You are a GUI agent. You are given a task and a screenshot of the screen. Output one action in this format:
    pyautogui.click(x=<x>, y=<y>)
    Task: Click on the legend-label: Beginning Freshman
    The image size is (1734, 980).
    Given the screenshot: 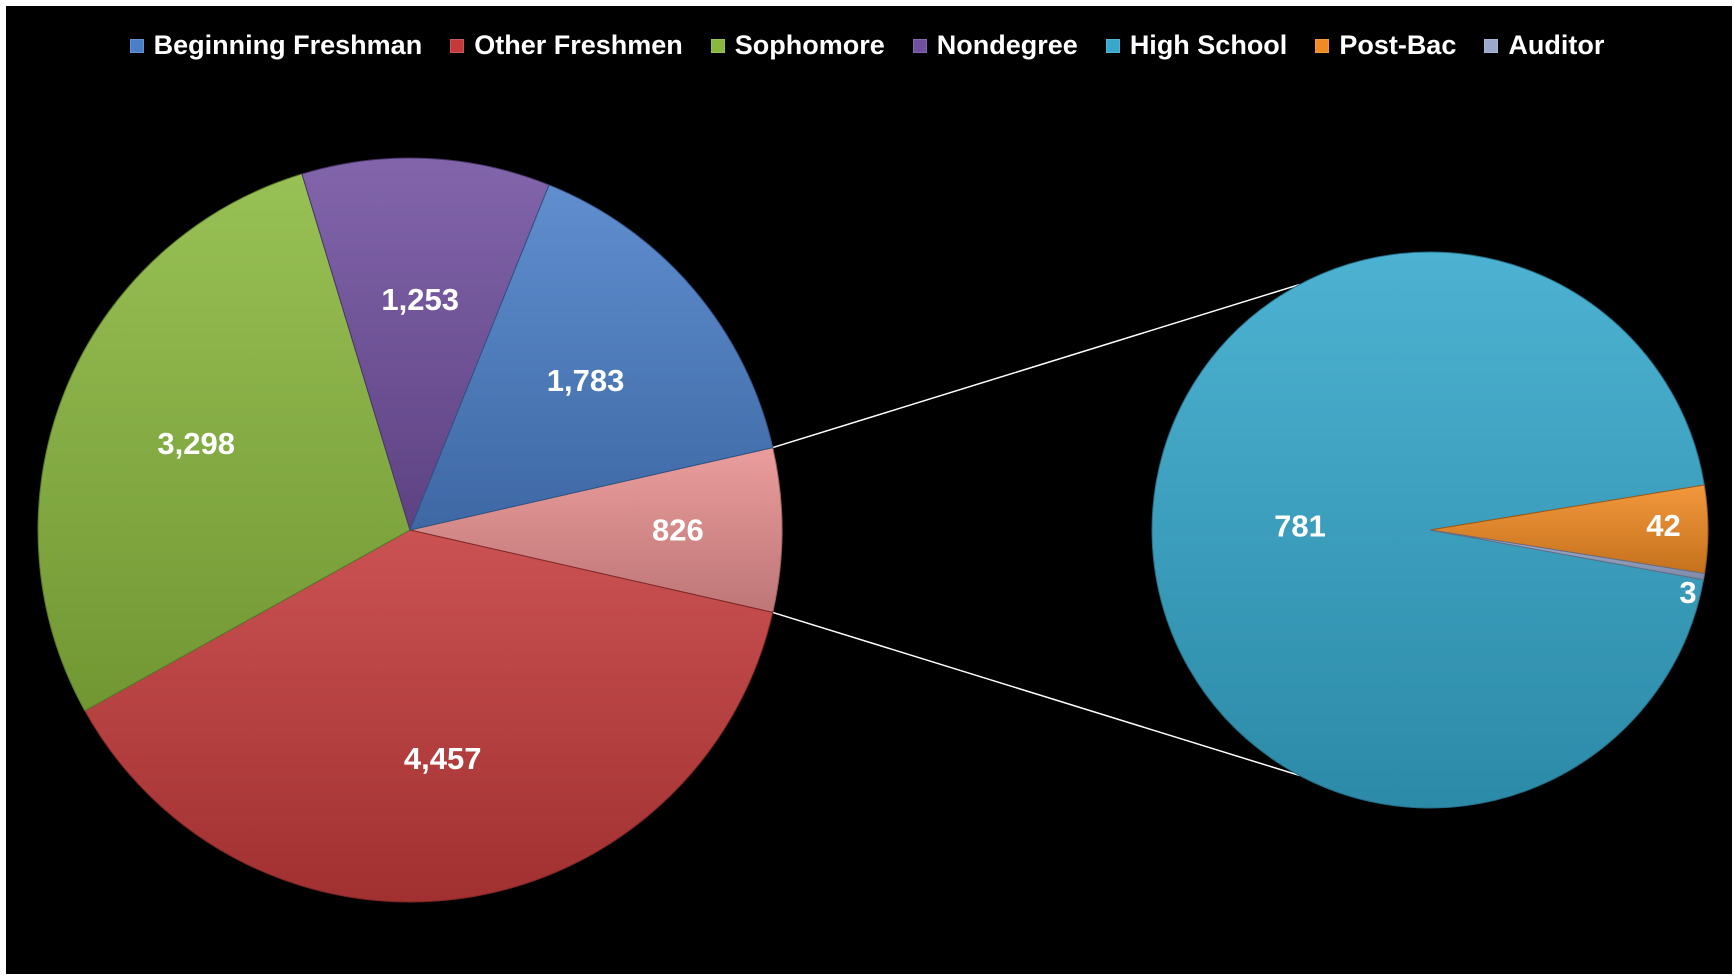 What is the action you would take?
    pyautogui.click(x=288, y=45)
    